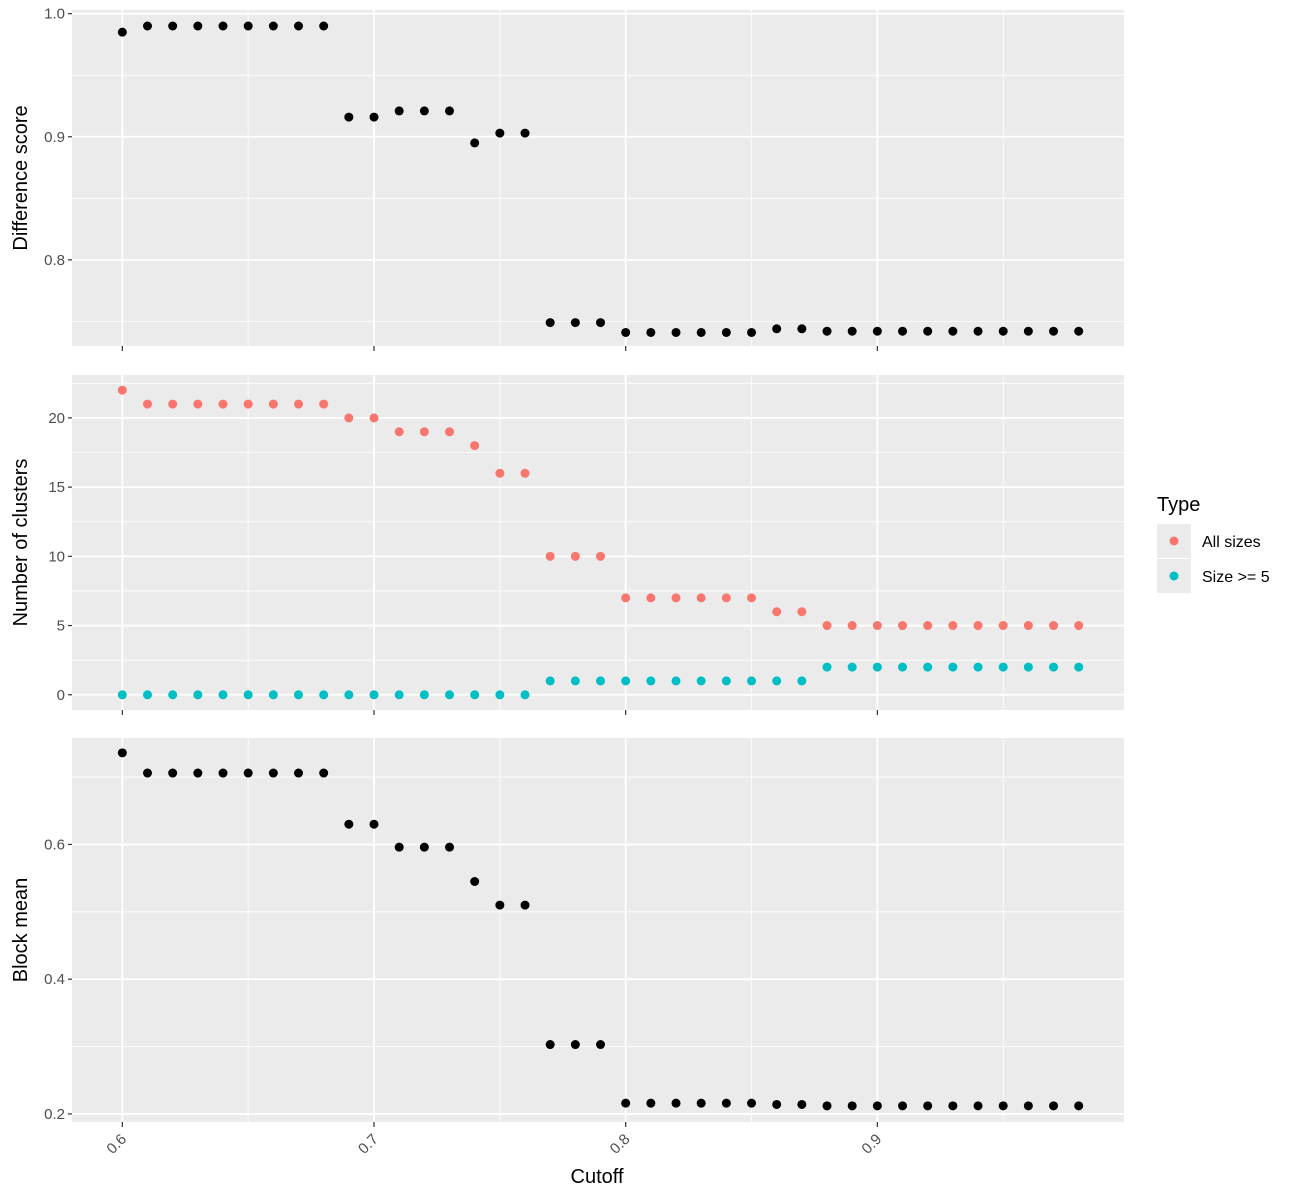  What do you see at coordinates (54, 844) in the screenshot?
I see `y-tick-label: 0.6` at bounding box center [54, 844].